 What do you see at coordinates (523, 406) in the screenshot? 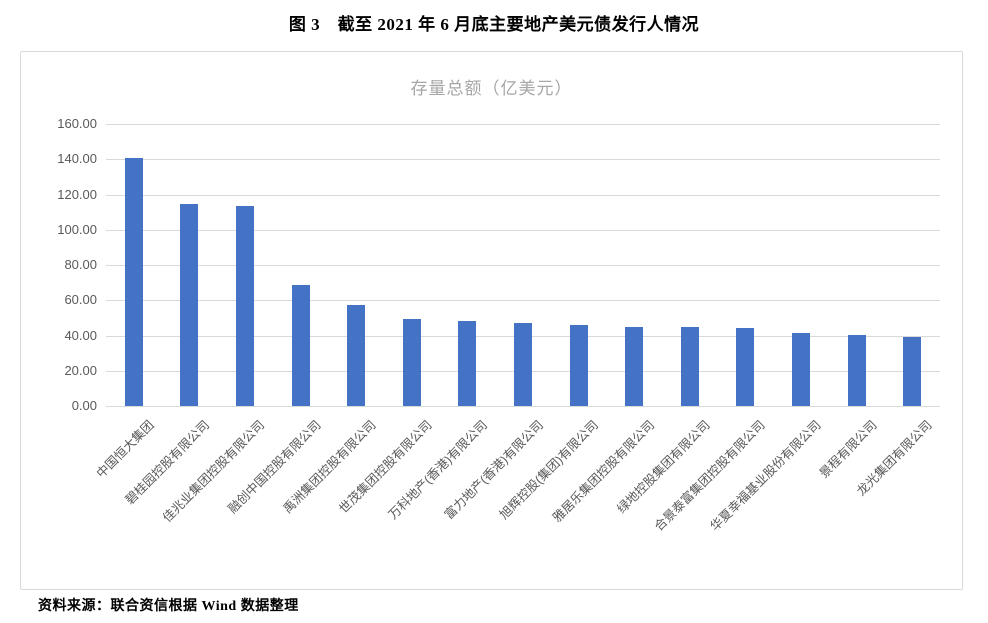
I see `x-axis-line` at bounding box center [523, 406].